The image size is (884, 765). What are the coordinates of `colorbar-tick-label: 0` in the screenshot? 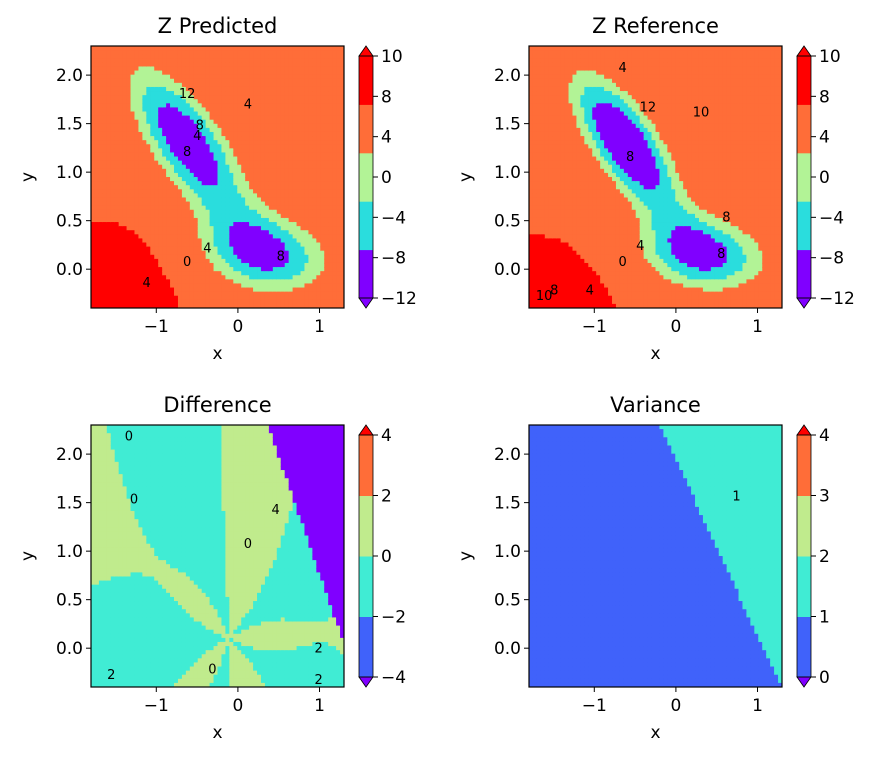 It's located at (824, 178).